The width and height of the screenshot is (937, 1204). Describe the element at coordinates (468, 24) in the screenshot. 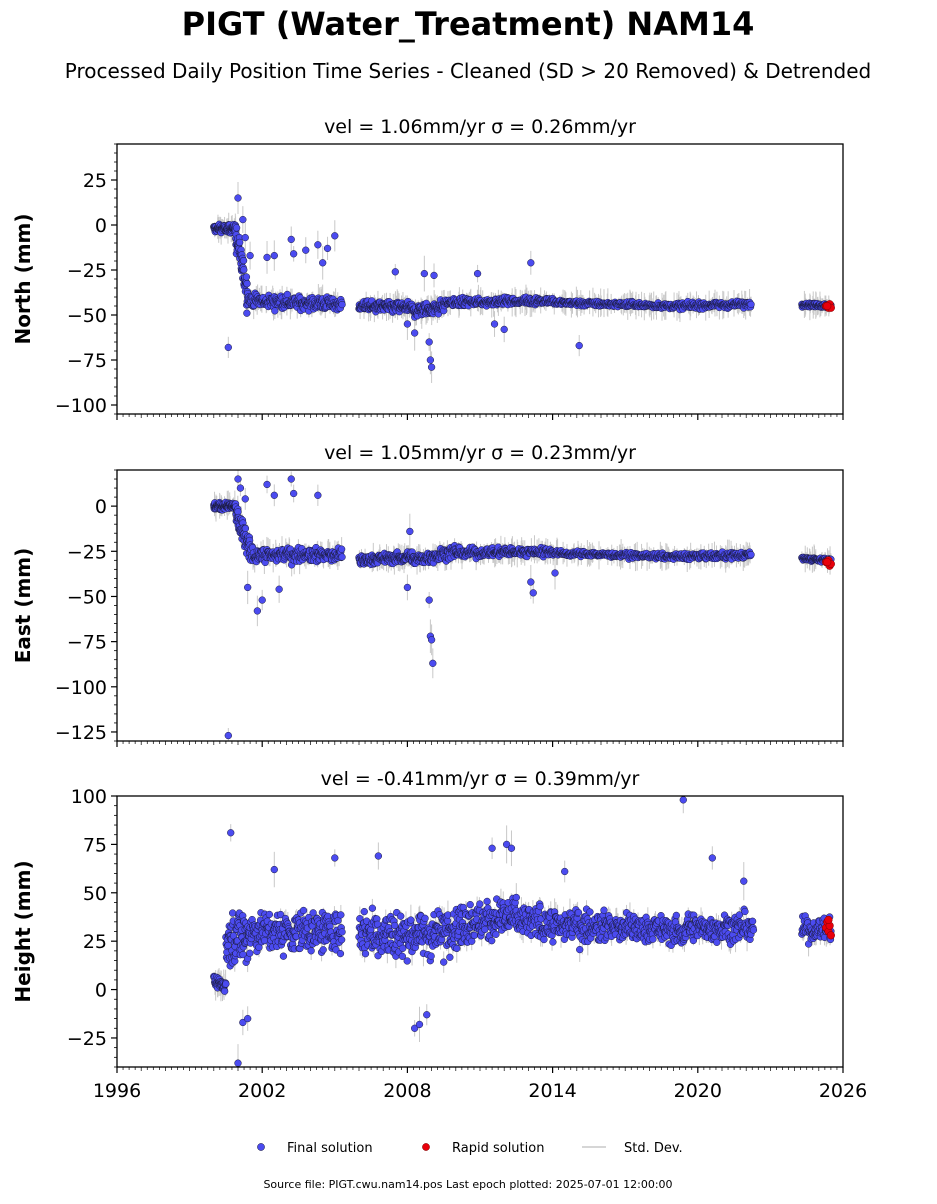

I see `figure-title: PIGT (Water_Treatment) NAM14` at that location.